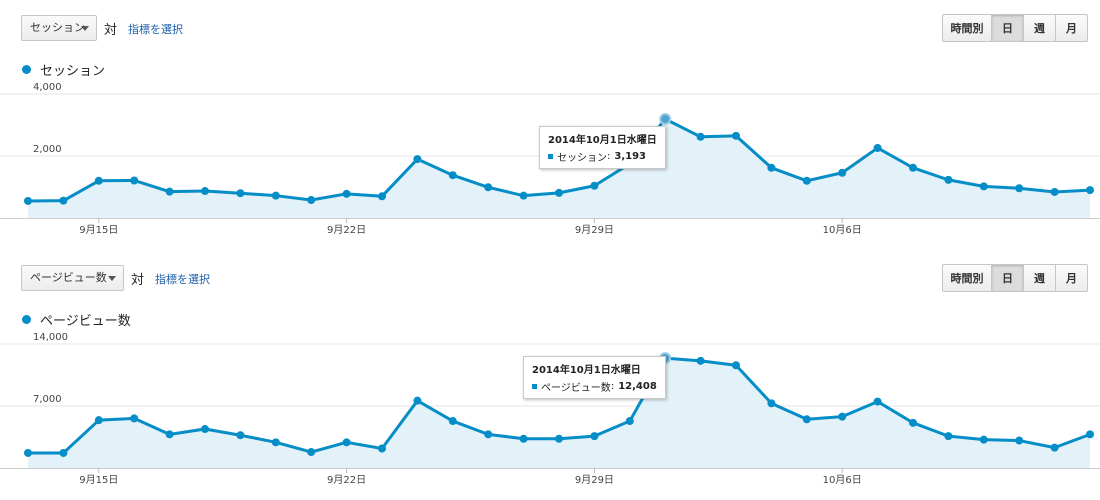  I want to click on y-tick-label: 14,000, so click(50, 337).